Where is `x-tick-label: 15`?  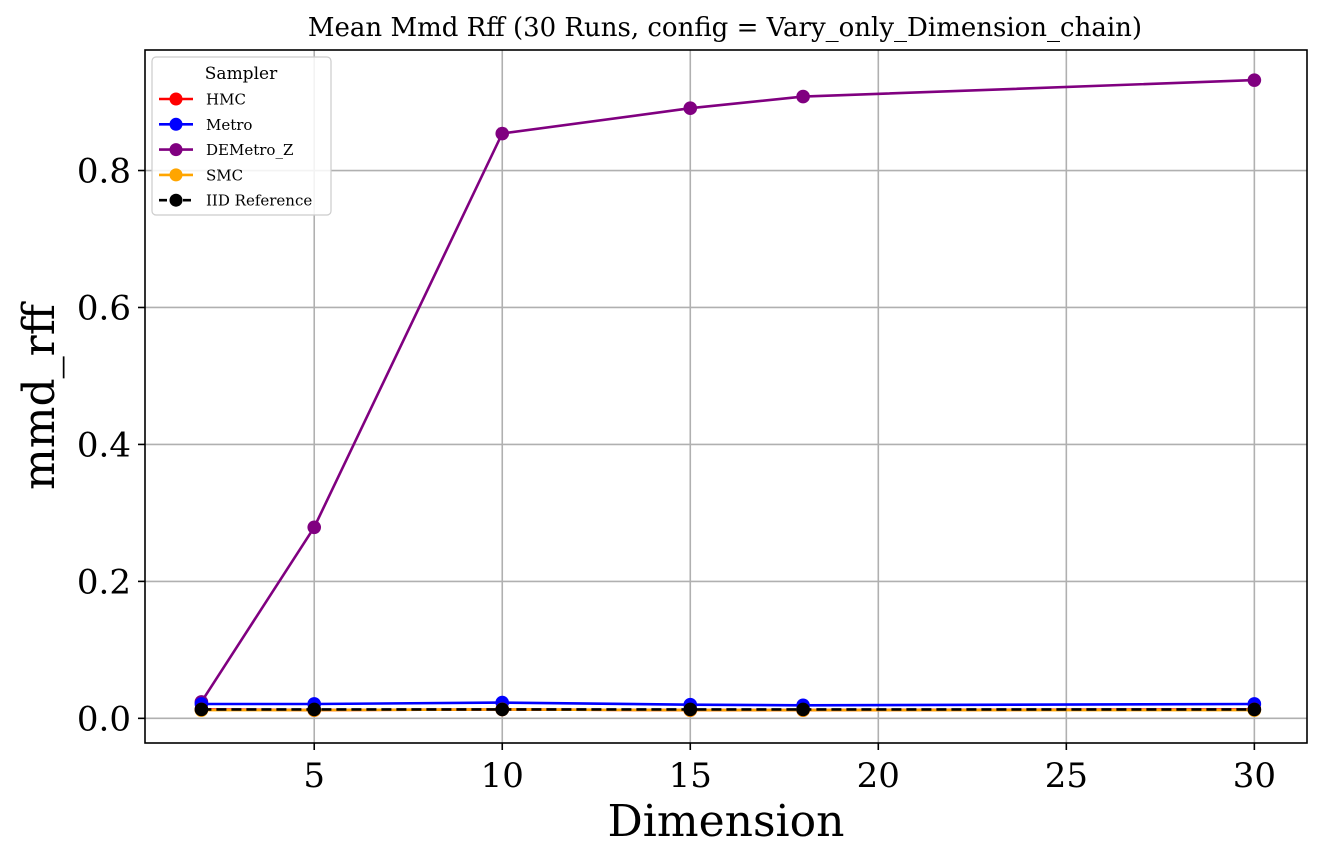
x-tick-label: 15 is located at coordinates (690, 776).